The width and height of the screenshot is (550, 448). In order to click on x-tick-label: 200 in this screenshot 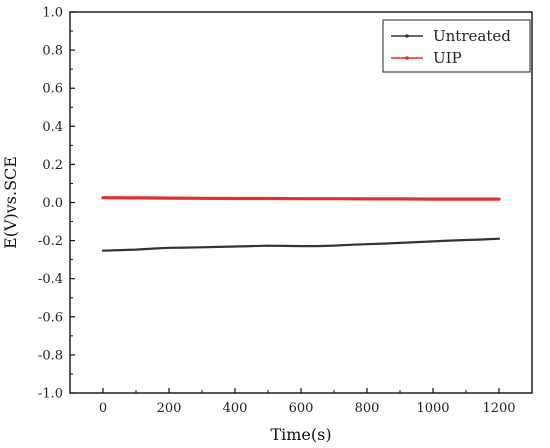, I will do `click(169, 408)`.